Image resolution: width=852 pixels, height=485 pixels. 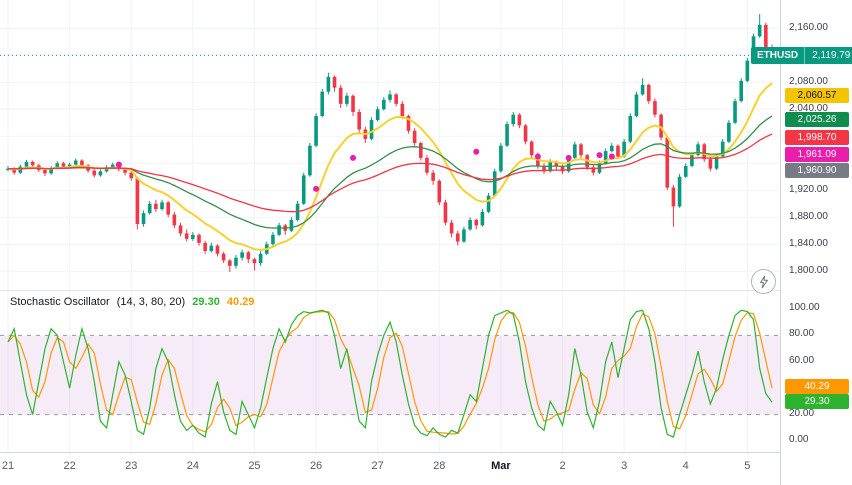 I want to click on time-label: 22, so click(x=69, y=466).